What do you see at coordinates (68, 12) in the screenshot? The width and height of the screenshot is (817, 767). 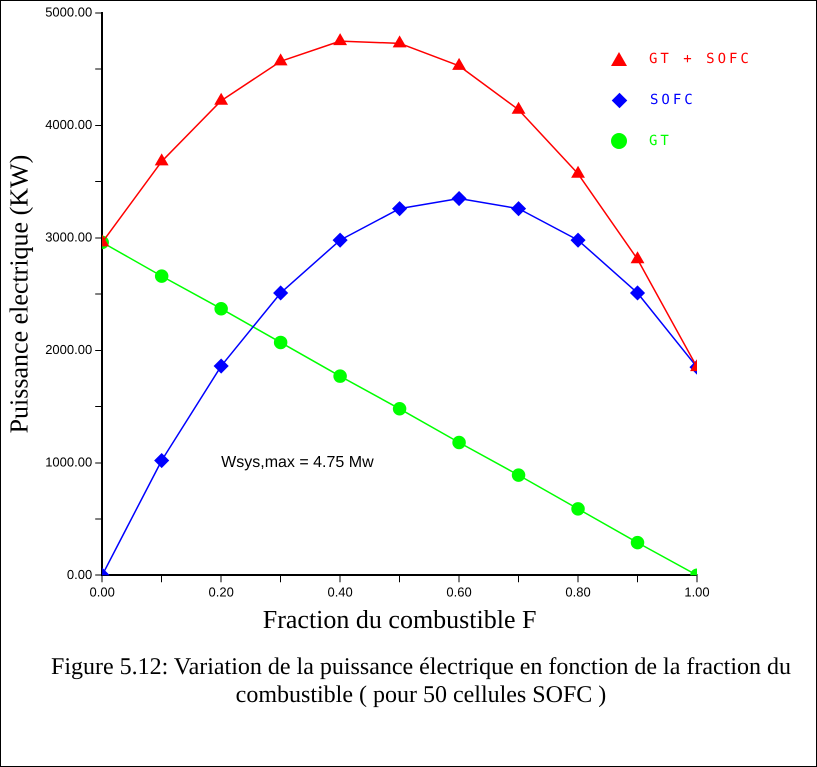 I see `y-tick-label: 5000.00` at bounding box center [68, 12].